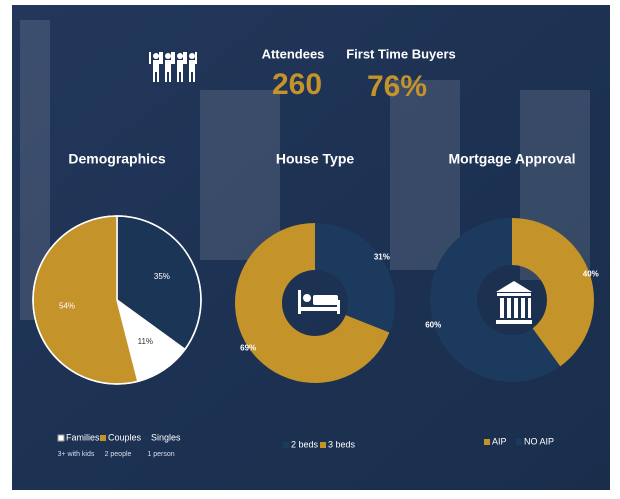 Image resolution: width=620 pixels, height=499 pixels. Describe the element at coordinates (145, 341) in the screenshot. I see `data-label: 11%` at that location.